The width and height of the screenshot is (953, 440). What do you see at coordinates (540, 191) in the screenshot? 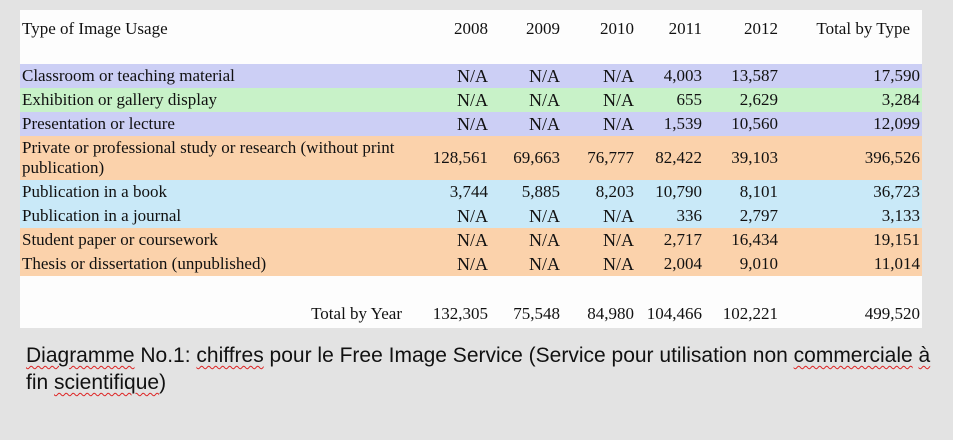
I see `cell-value: 5,885` at bounding box center [540, 191].